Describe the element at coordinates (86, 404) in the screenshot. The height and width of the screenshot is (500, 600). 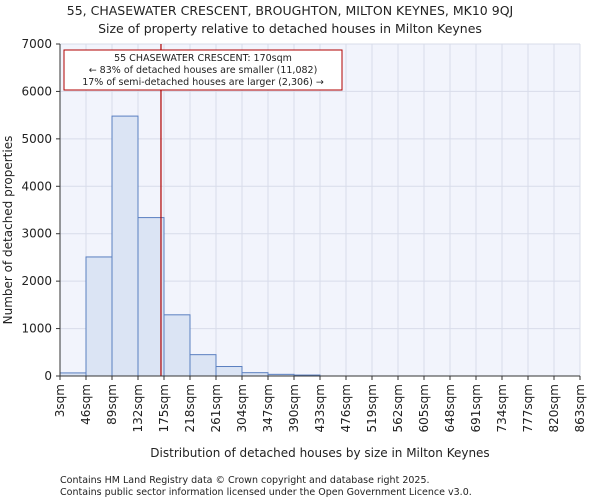
I see `x-tick-label: 46sqm` at that location.